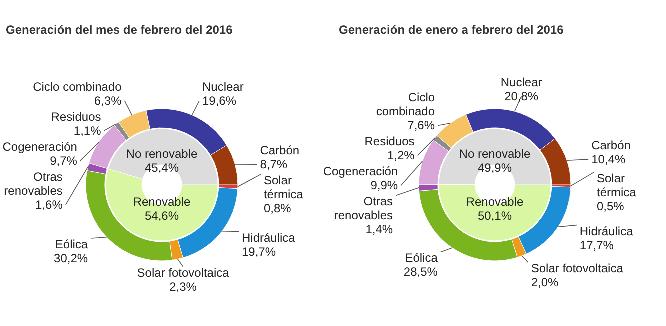 The image size is (666, 326). I want to click on data-label: 45,4%, so click(162, 168).